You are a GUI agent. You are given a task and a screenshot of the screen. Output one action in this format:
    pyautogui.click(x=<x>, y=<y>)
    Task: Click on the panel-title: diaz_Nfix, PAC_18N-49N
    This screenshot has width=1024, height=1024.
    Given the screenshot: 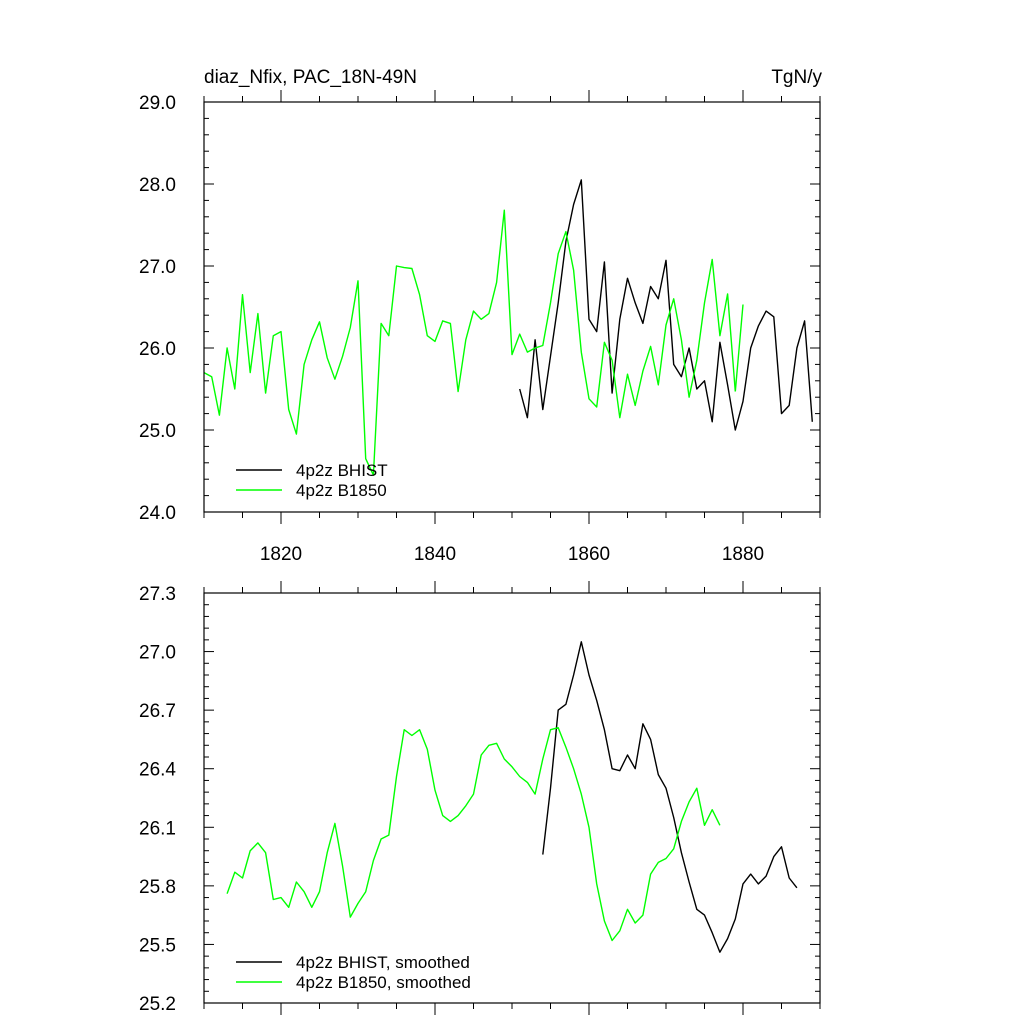 What is the action you would take?
    pyautogui.click(x=310, y=77)
    